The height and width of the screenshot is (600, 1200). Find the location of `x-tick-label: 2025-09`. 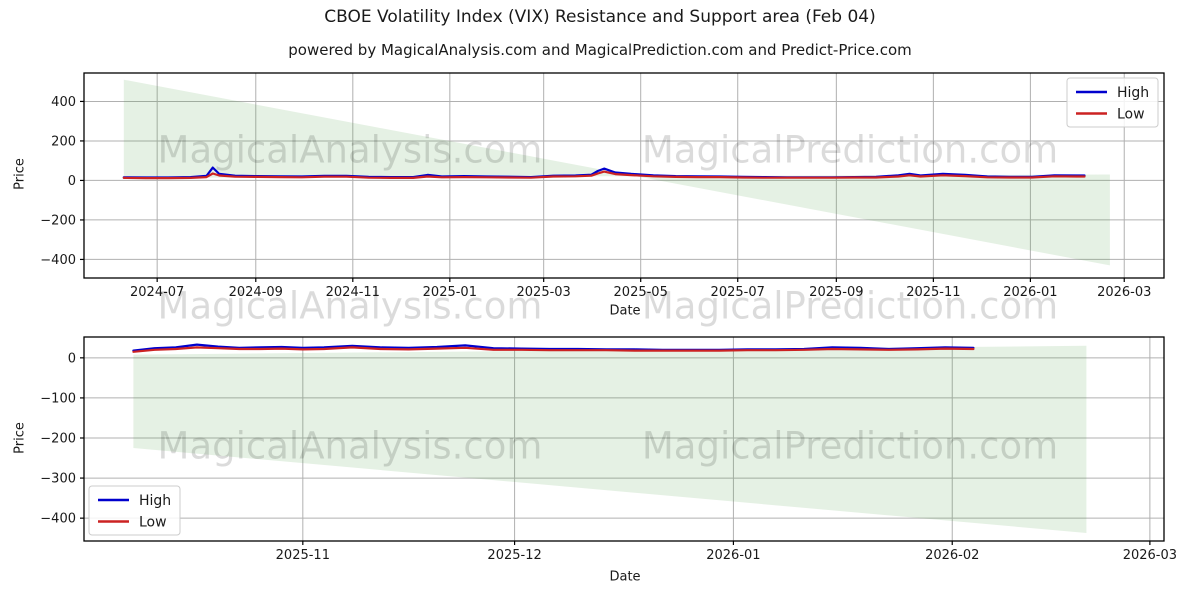

x-tick-label: 2025-09 is located at coordinates (836, 292).